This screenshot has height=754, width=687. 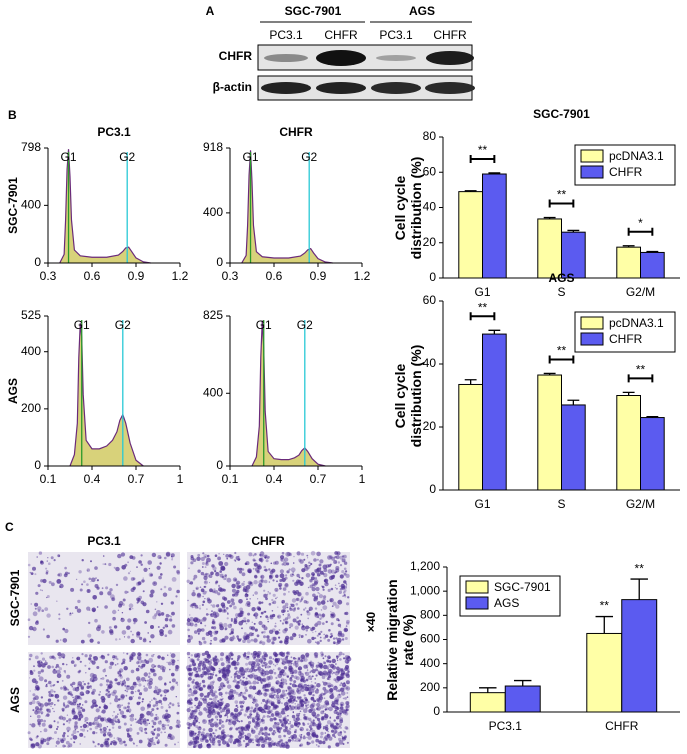 I want to click on blot-lane: PC3.1, so click(x=286, y=35).